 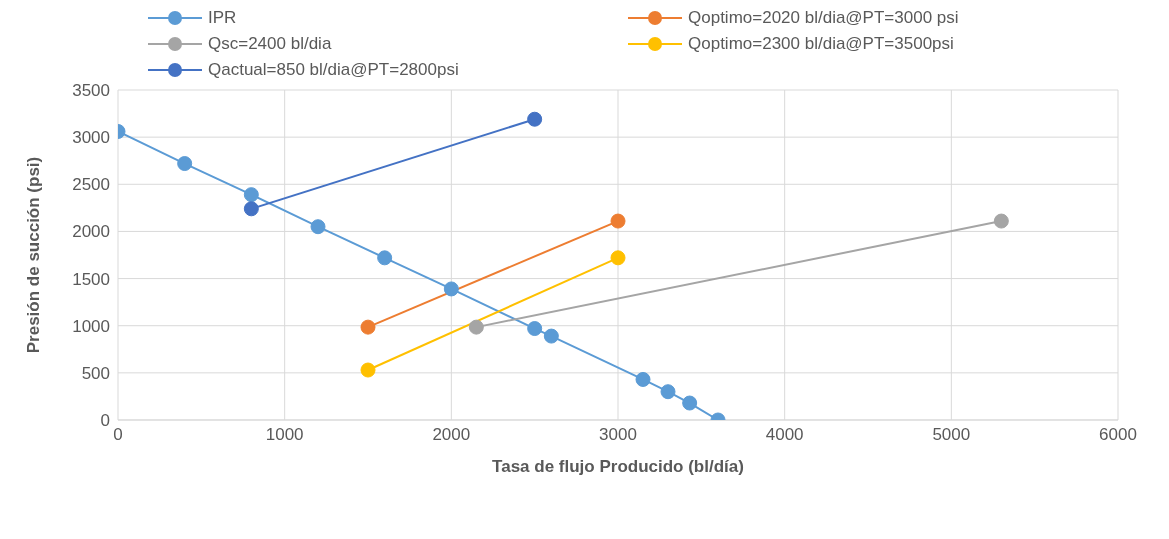 What do you see at coordinates (34, 255) in the screenshot?
I see `y-axis-title: Presión de succión (psi)` at bounding box center [34, 255].